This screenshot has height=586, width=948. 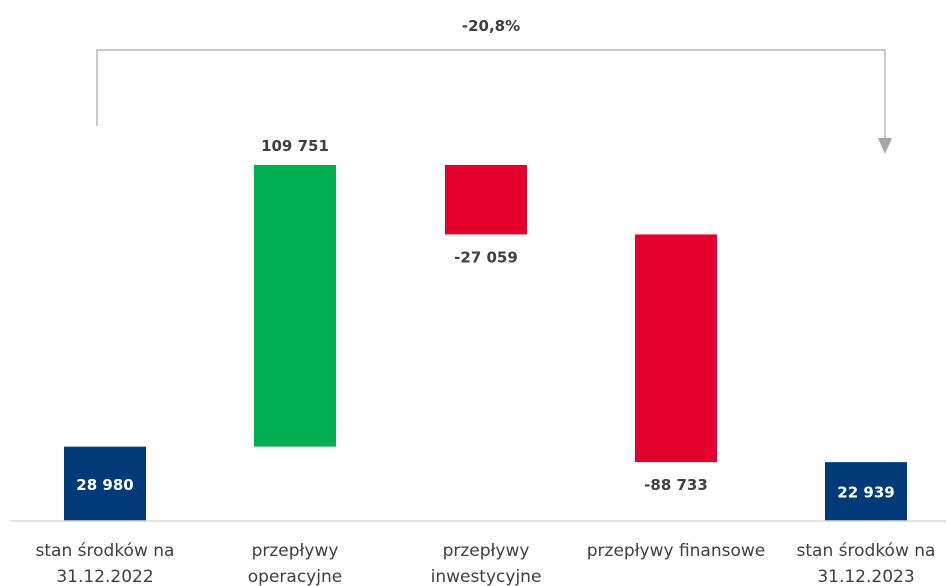 What do you see at coordinates (676, 485) in the screenshot?
I see `data-label-4: -88 733` at bounding box center [676, 485].